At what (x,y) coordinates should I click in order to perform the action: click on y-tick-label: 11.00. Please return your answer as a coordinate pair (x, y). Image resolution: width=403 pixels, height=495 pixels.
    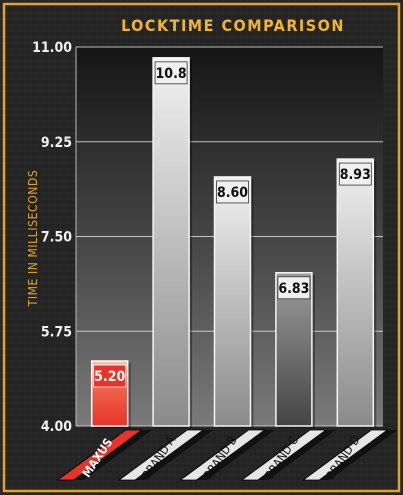
    Looking at the image, I should click on (52, 48).